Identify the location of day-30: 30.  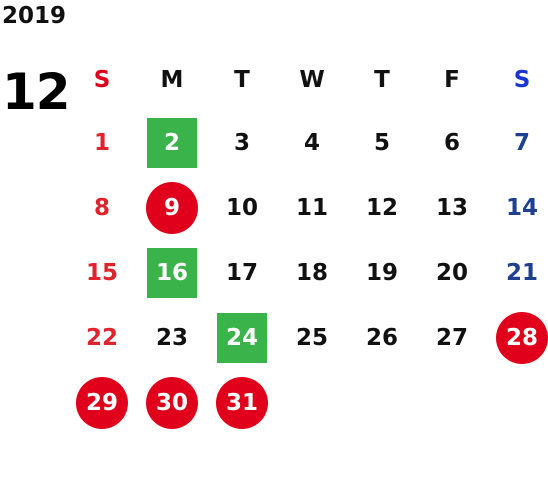
(172, 402).